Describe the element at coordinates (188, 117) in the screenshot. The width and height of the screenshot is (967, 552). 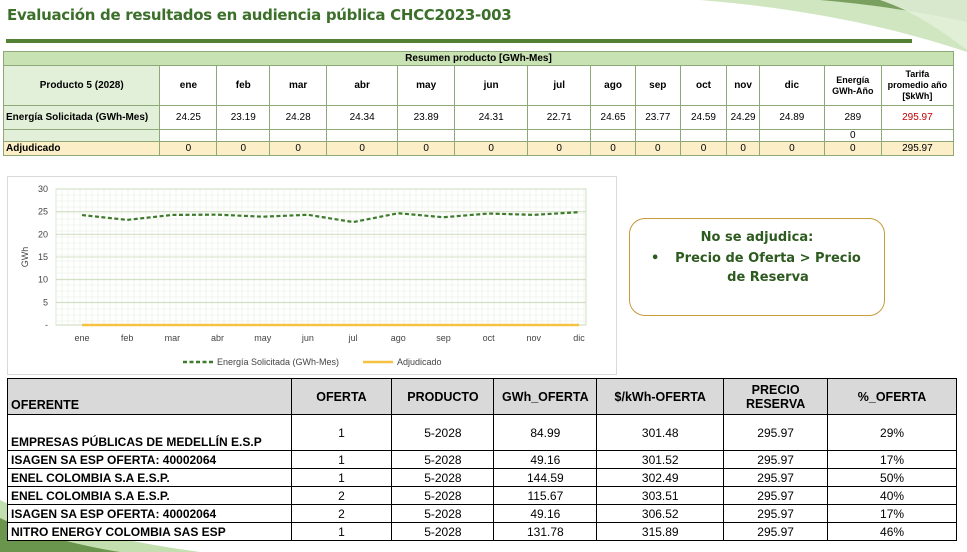
I see `solicitada-value: 24.25` at that location.